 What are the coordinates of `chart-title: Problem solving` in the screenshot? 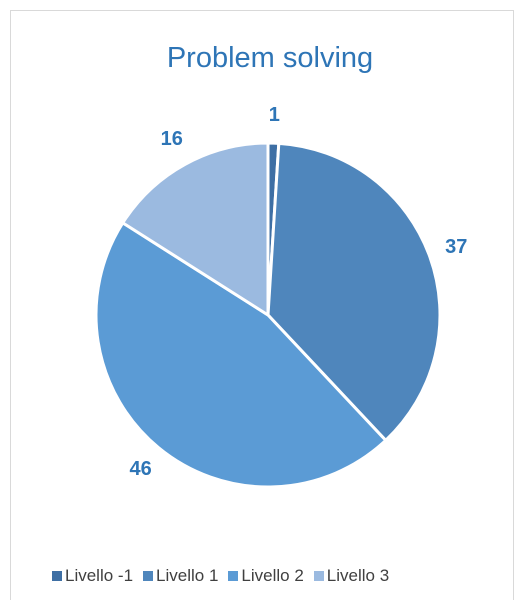 It's located at (270, 58).